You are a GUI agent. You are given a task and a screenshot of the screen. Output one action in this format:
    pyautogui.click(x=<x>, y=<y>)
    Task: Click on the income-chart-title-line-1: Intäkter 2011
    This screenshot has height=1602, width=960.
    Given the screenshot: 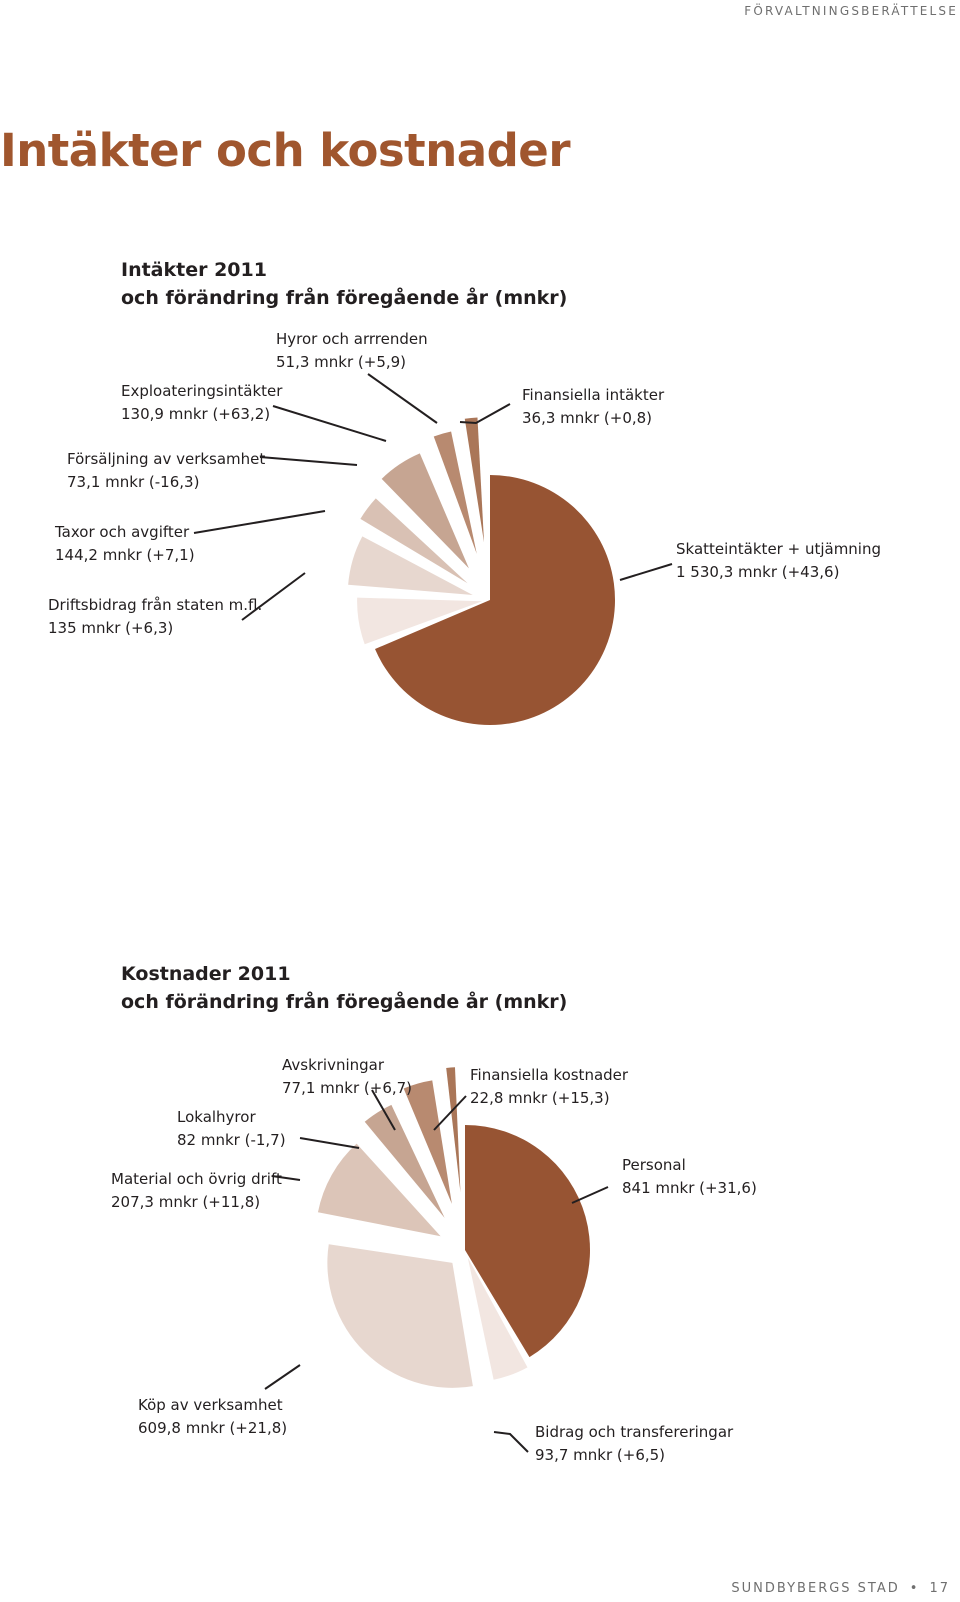 What is the action you would take?
    pyautogui.click(x=194, y=270)
    